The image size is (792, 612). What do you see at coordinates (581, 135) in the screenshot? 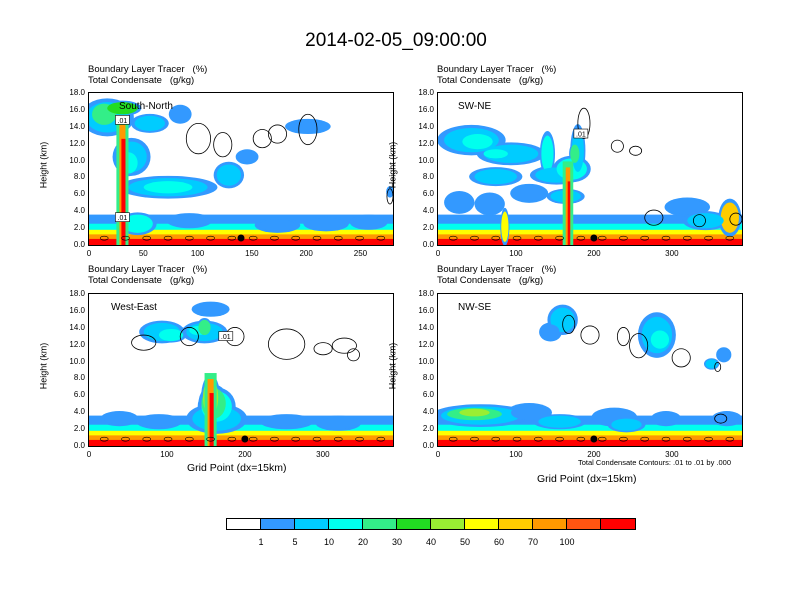
I see `contour-label: .01` at bounding box center [581, 135].